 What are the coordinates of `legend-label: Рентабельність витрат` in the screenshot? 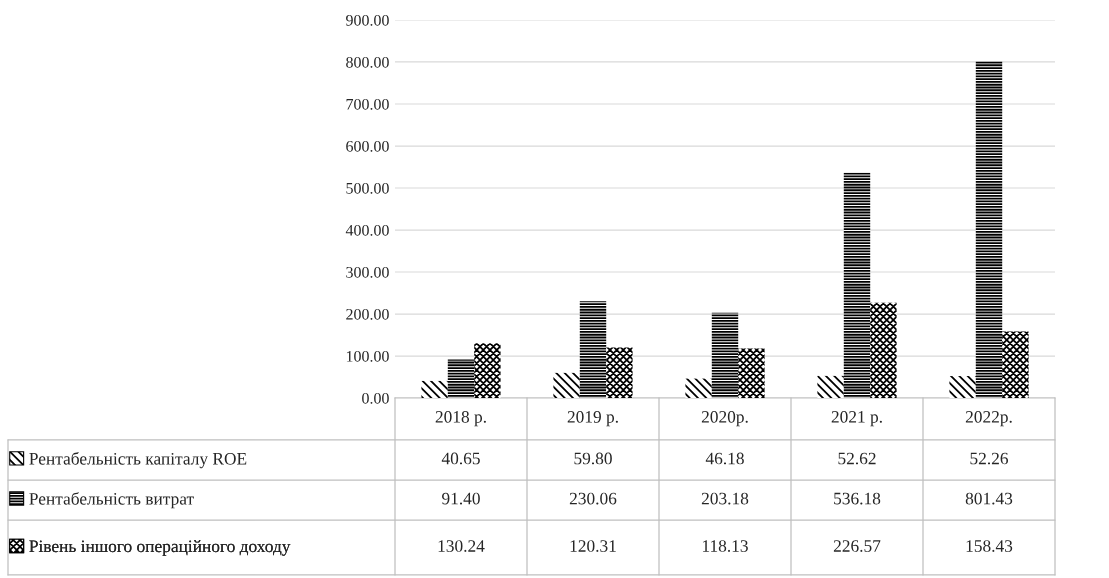 It's located at (111, 500).